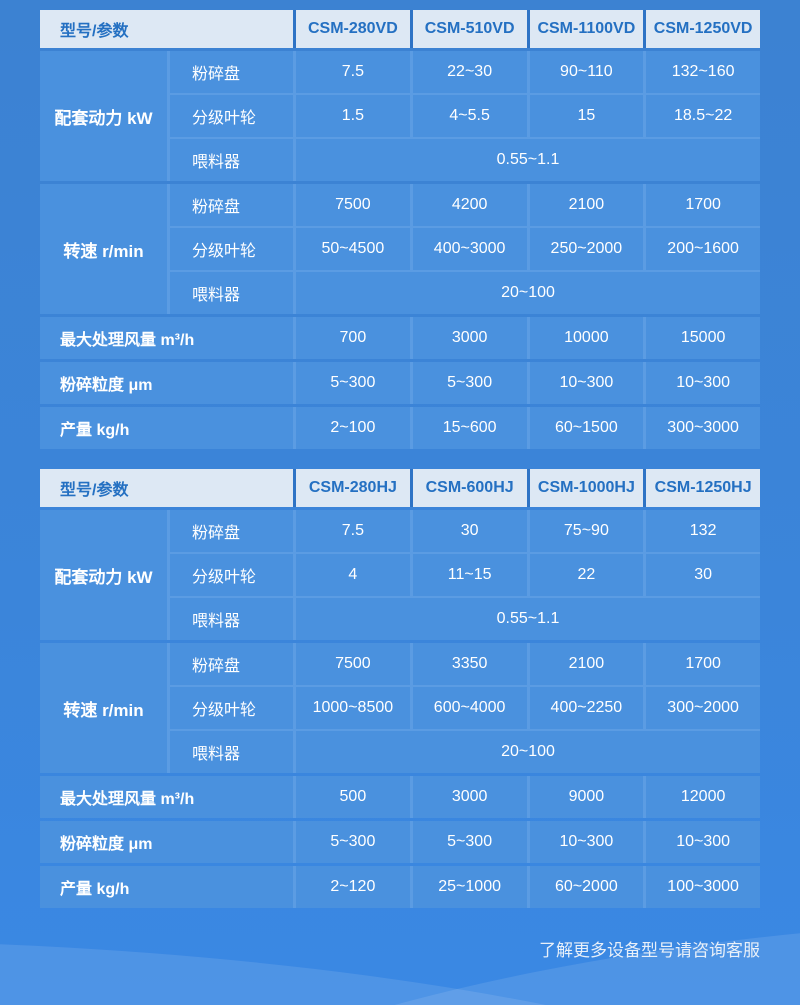 Image resolution: width=800 pixels, height=1005 pixels. I want to click on value-cell: 22, so click(586, 575).